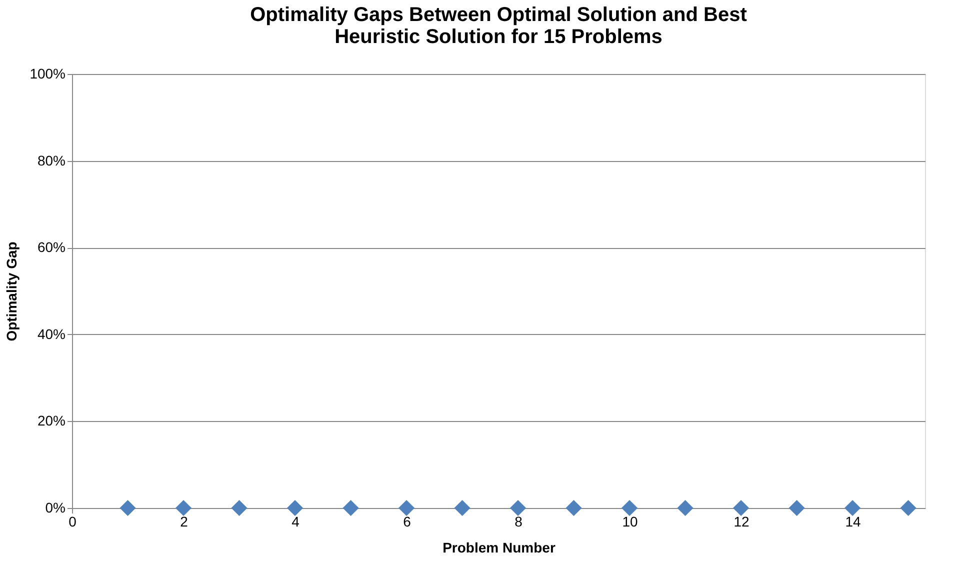 This screenshot has width=959, height=581. I want to click on y-tick-label: 0%, so click(55, 508).